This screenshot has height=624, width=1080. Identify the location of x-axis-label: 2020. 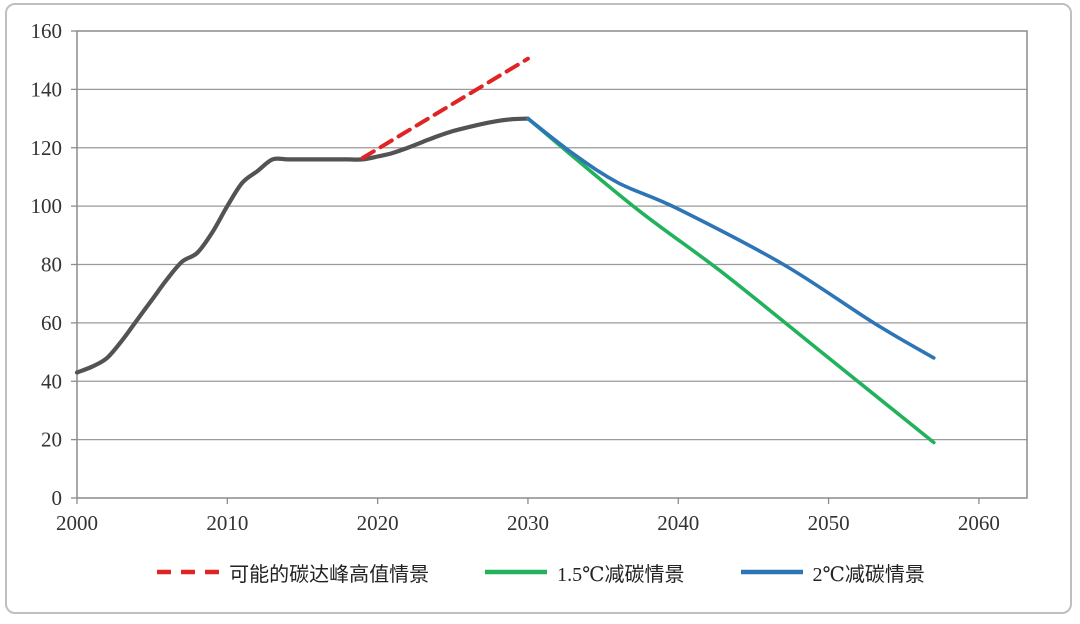
(378, 523).